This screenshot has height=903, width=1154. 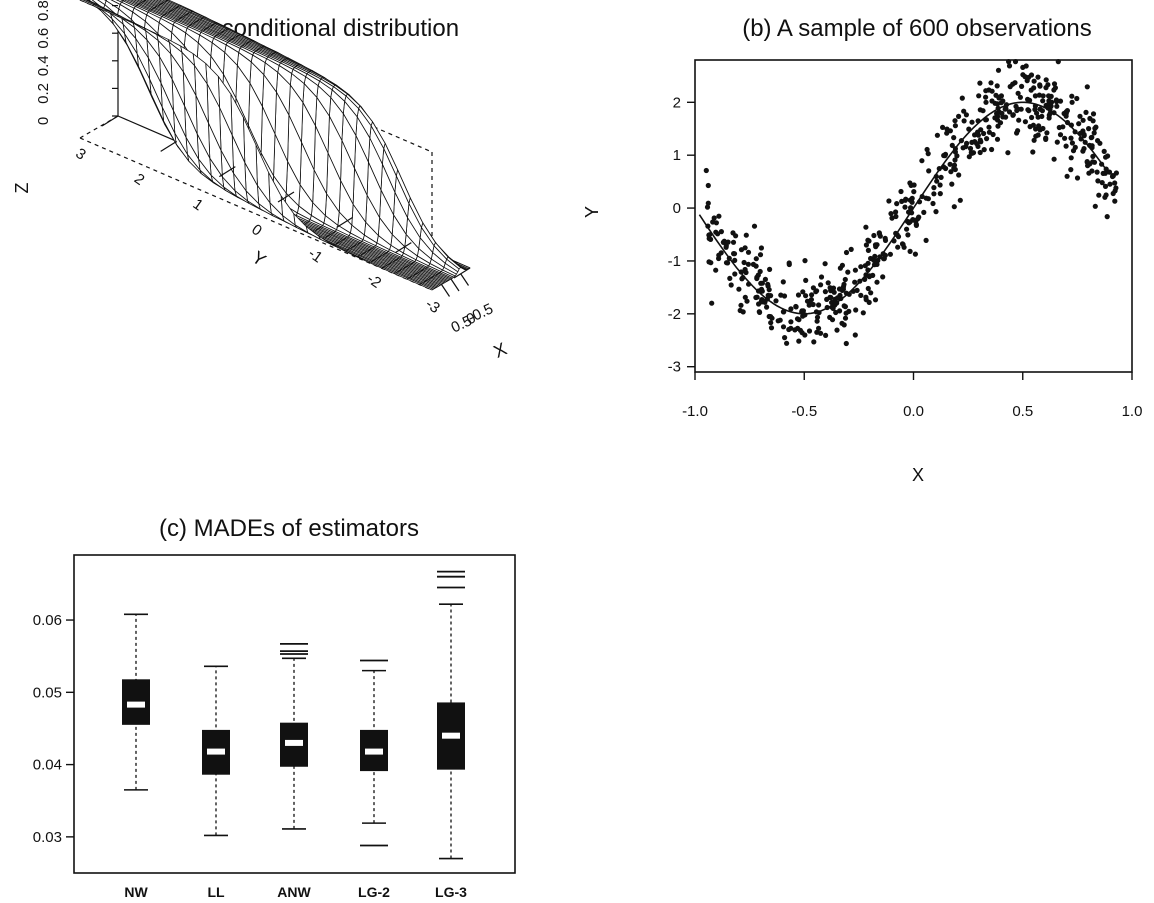 I want to click on x-tick-label: 1.0, so click(x=1132, y=411).